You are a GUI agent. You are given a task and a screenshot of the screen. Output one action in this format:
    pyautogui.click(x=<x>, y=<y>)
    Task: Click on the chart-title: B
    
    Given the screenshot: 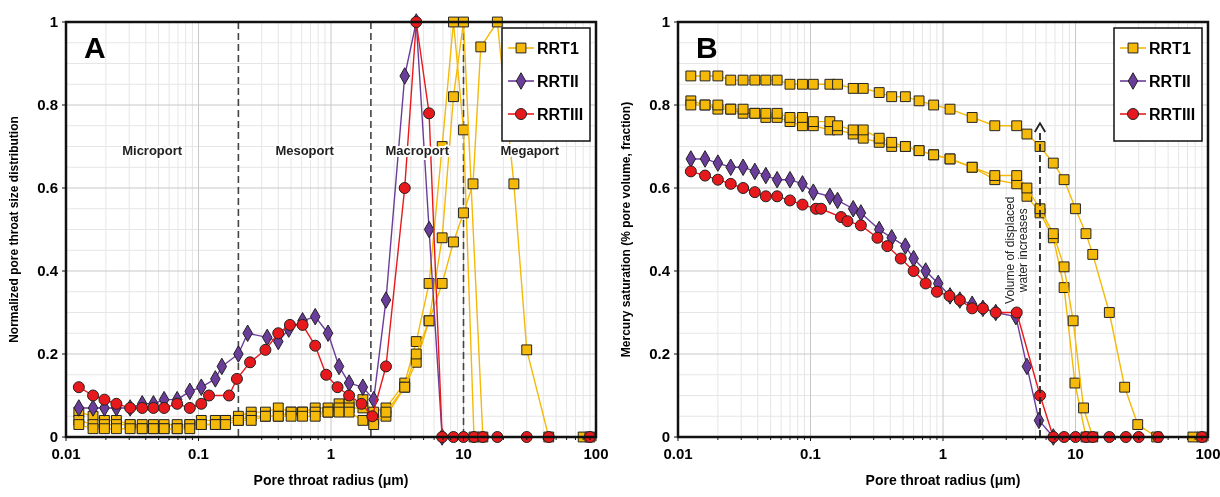 What is the action you would take?
    pyautogui.click(x=707, y=47)
    